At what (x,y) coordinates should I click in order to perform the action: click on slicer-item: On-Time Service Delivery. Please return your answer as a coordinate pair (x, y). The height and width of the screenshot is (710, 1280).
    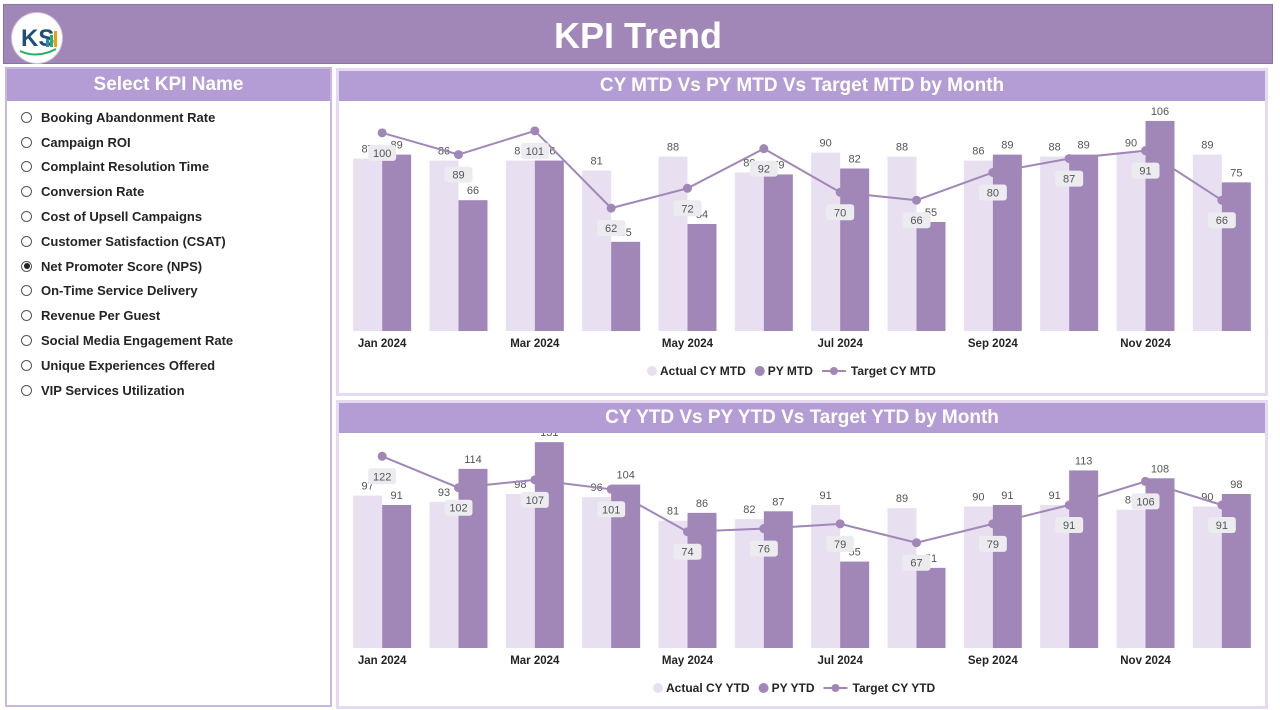
    Looking at the image, I should click on (175, 291).